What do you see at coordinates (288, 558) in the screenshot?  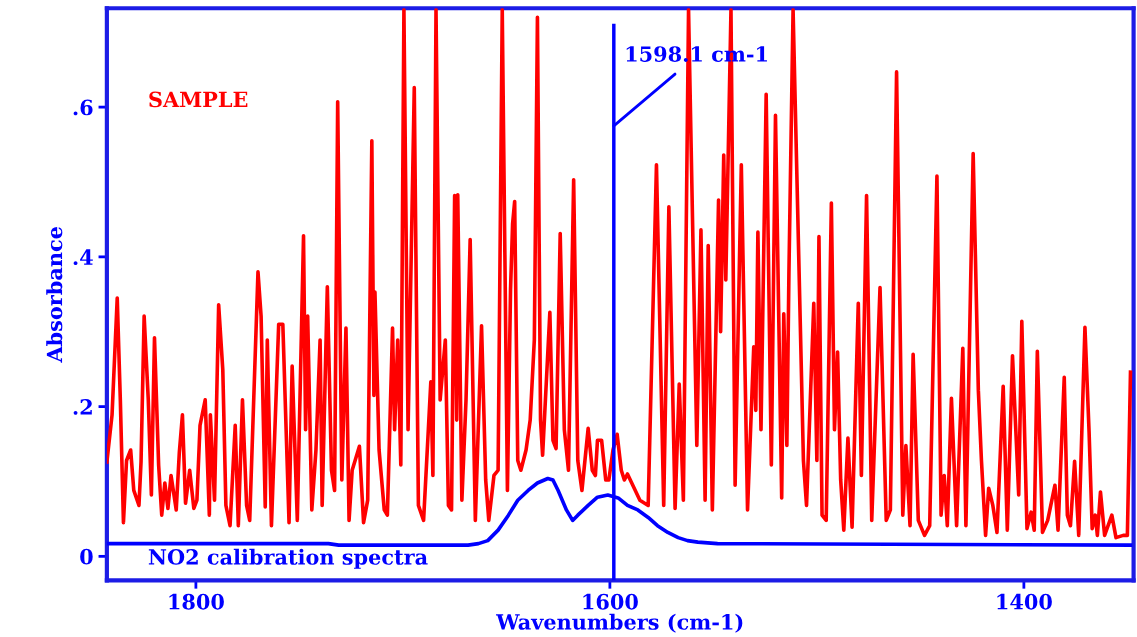 I see `series-label: NO2 calibration spectra` at bounding box center [288, 558].